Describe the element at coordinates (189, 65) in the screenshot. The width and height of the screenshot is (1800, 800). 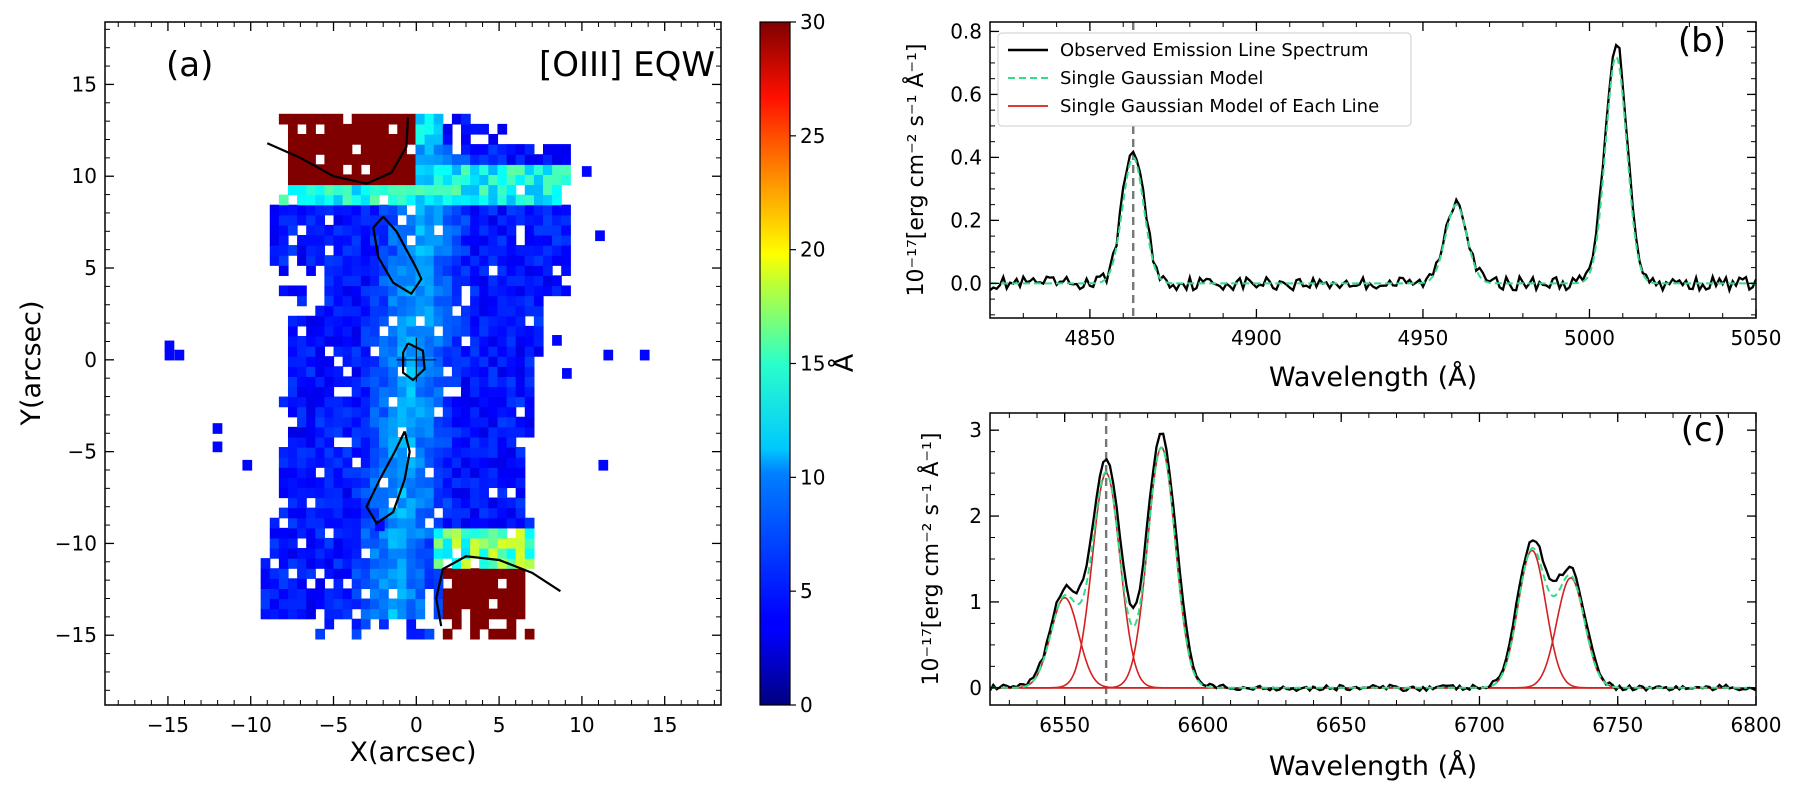
I see `panel-a-label: (a)` at that location.